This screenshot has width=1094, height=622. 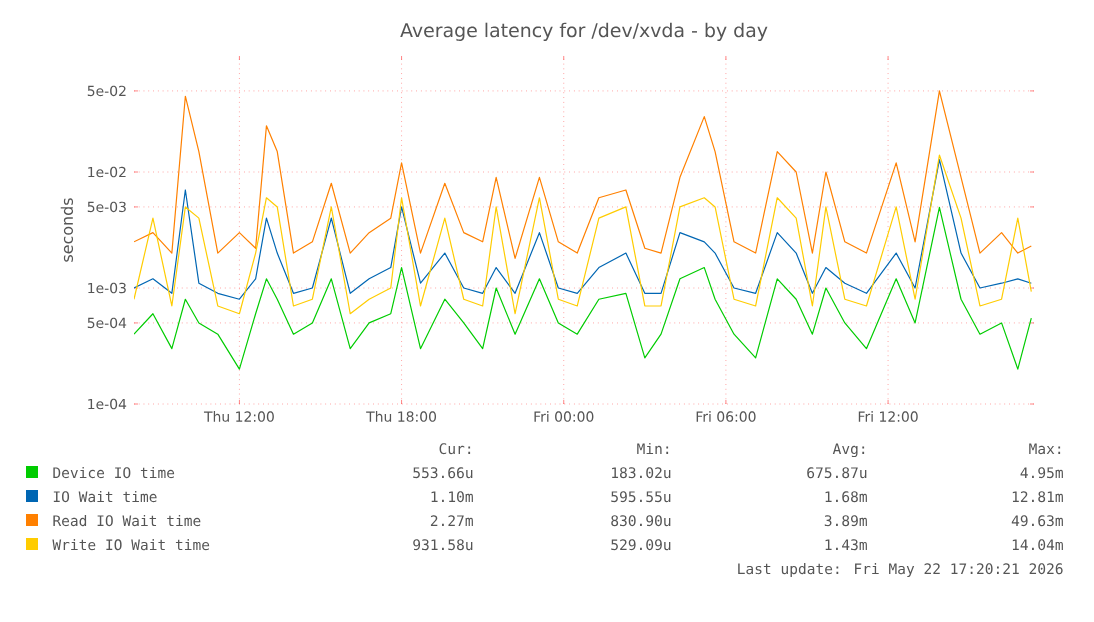 I want to click on chart-title: Average latency for /dev/xvda - by day, so click(x=584, y=31).